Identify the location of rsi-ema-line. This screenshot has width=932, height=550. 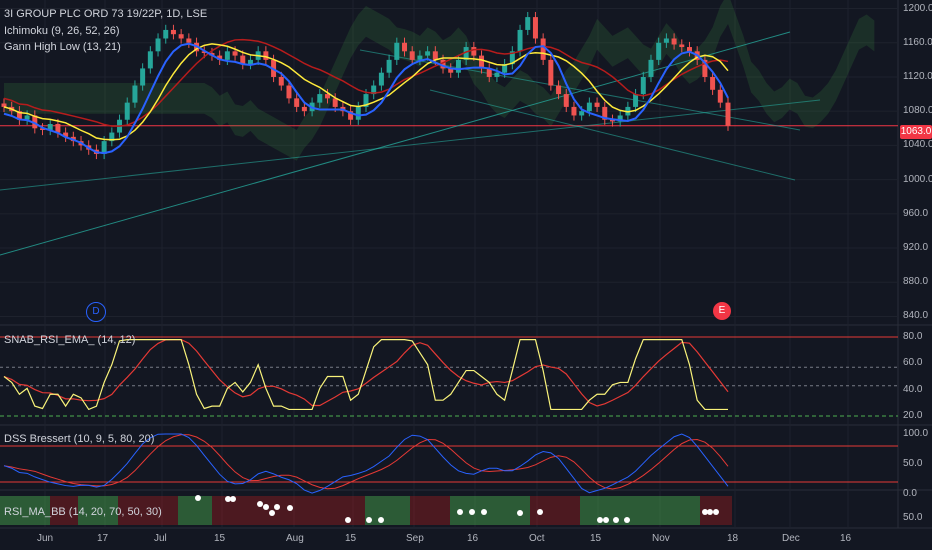
(366, 373).